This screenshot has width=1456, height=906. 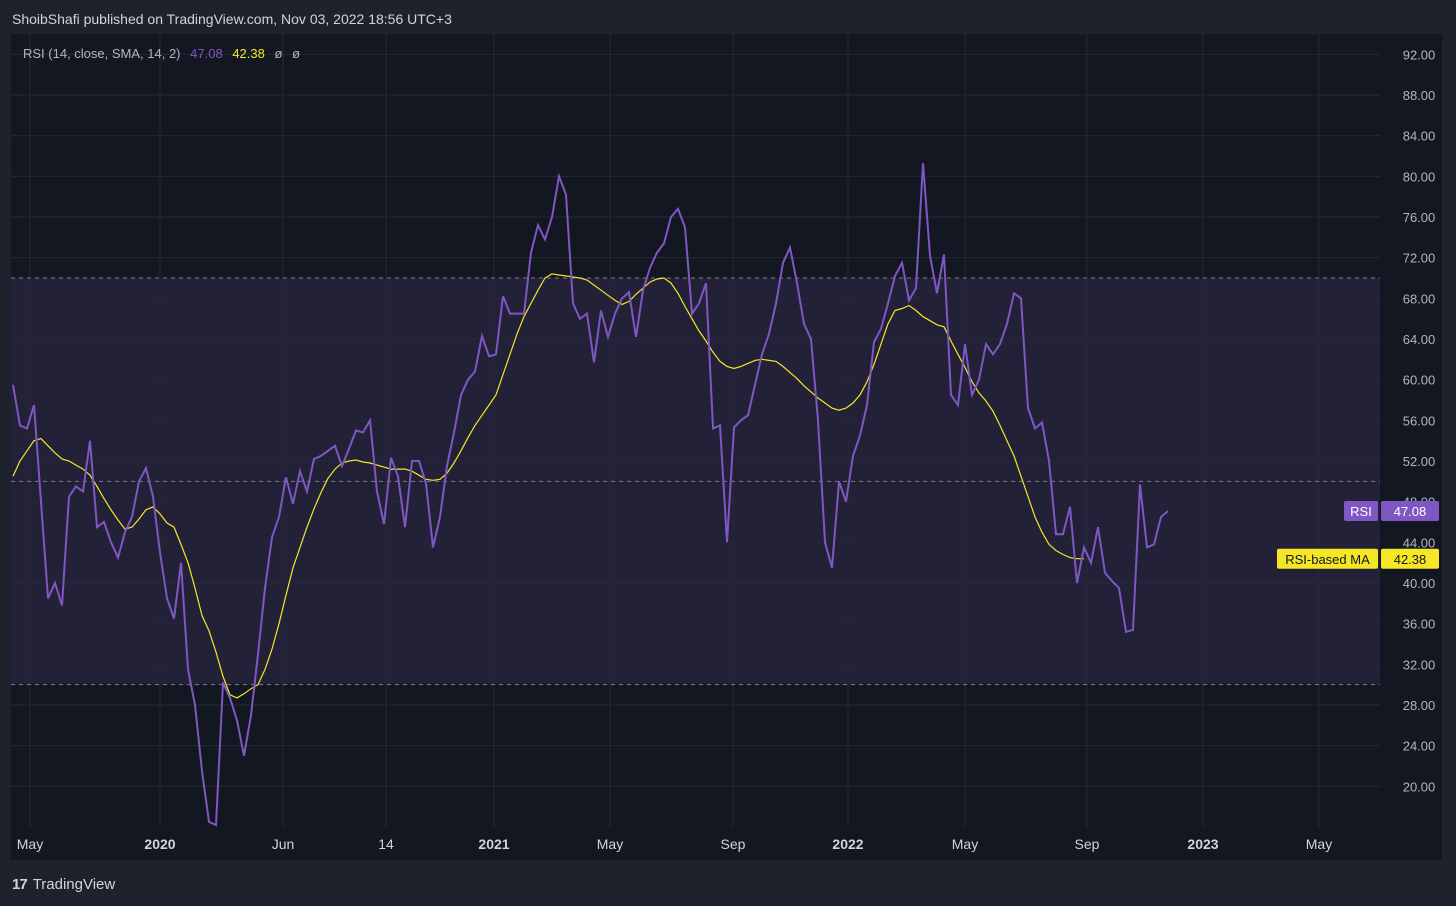 I want to click on y-tick-label: 68.00, so click(x=1419, y=298).